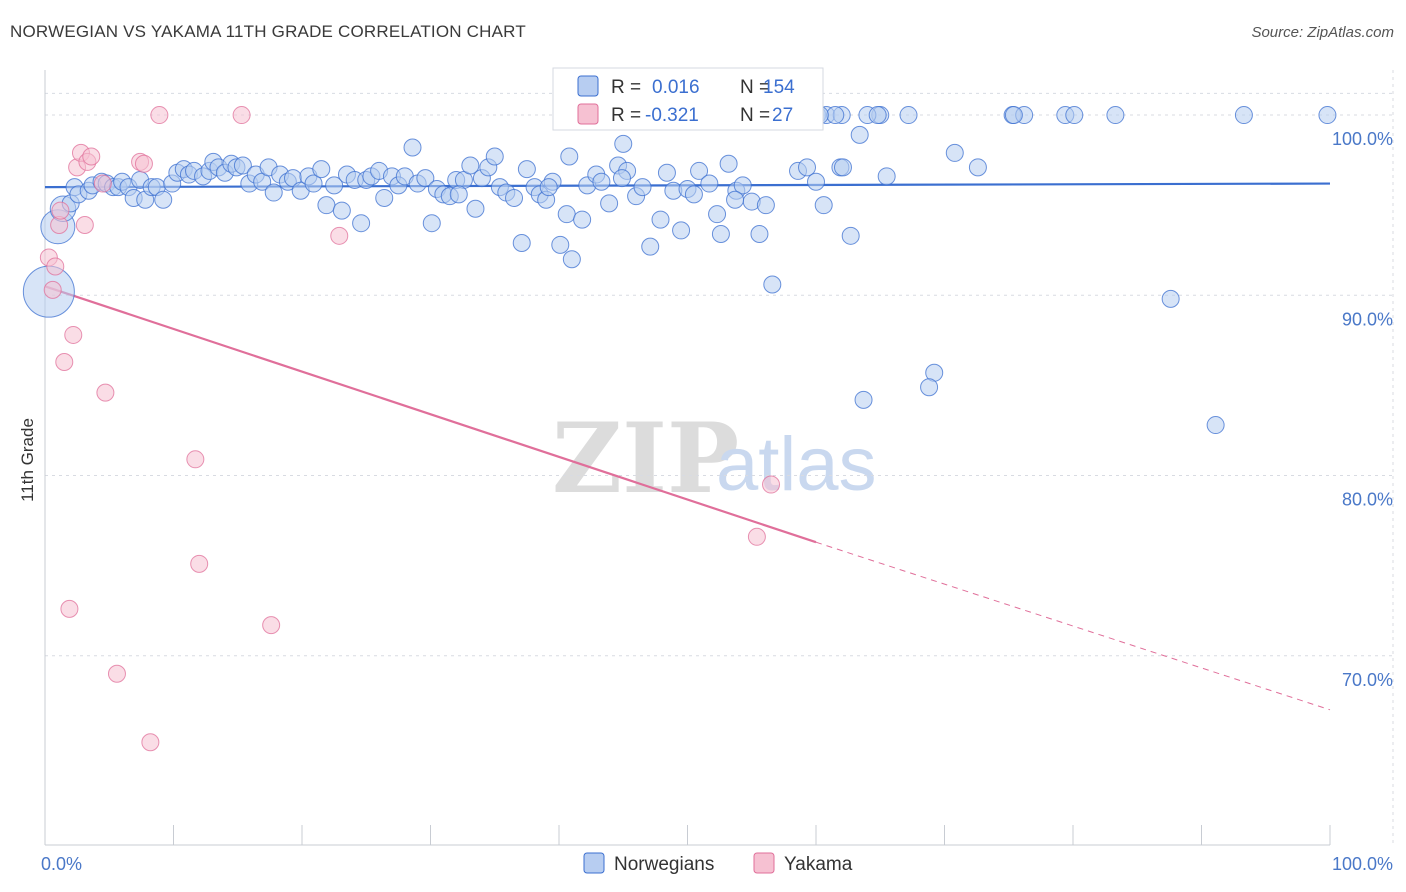 This screenshot has width=1406, height=892. I want to click on y-tick-label-3: 70.0%, so click(1367, 680).